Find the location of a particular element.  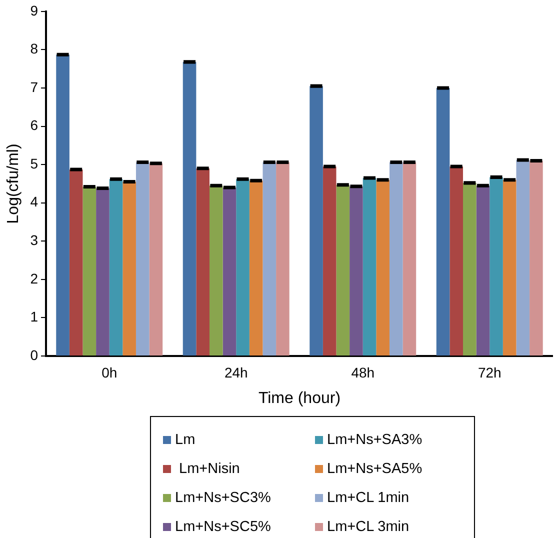

x-tick-label: 48h is located at coordinates (363, 372).